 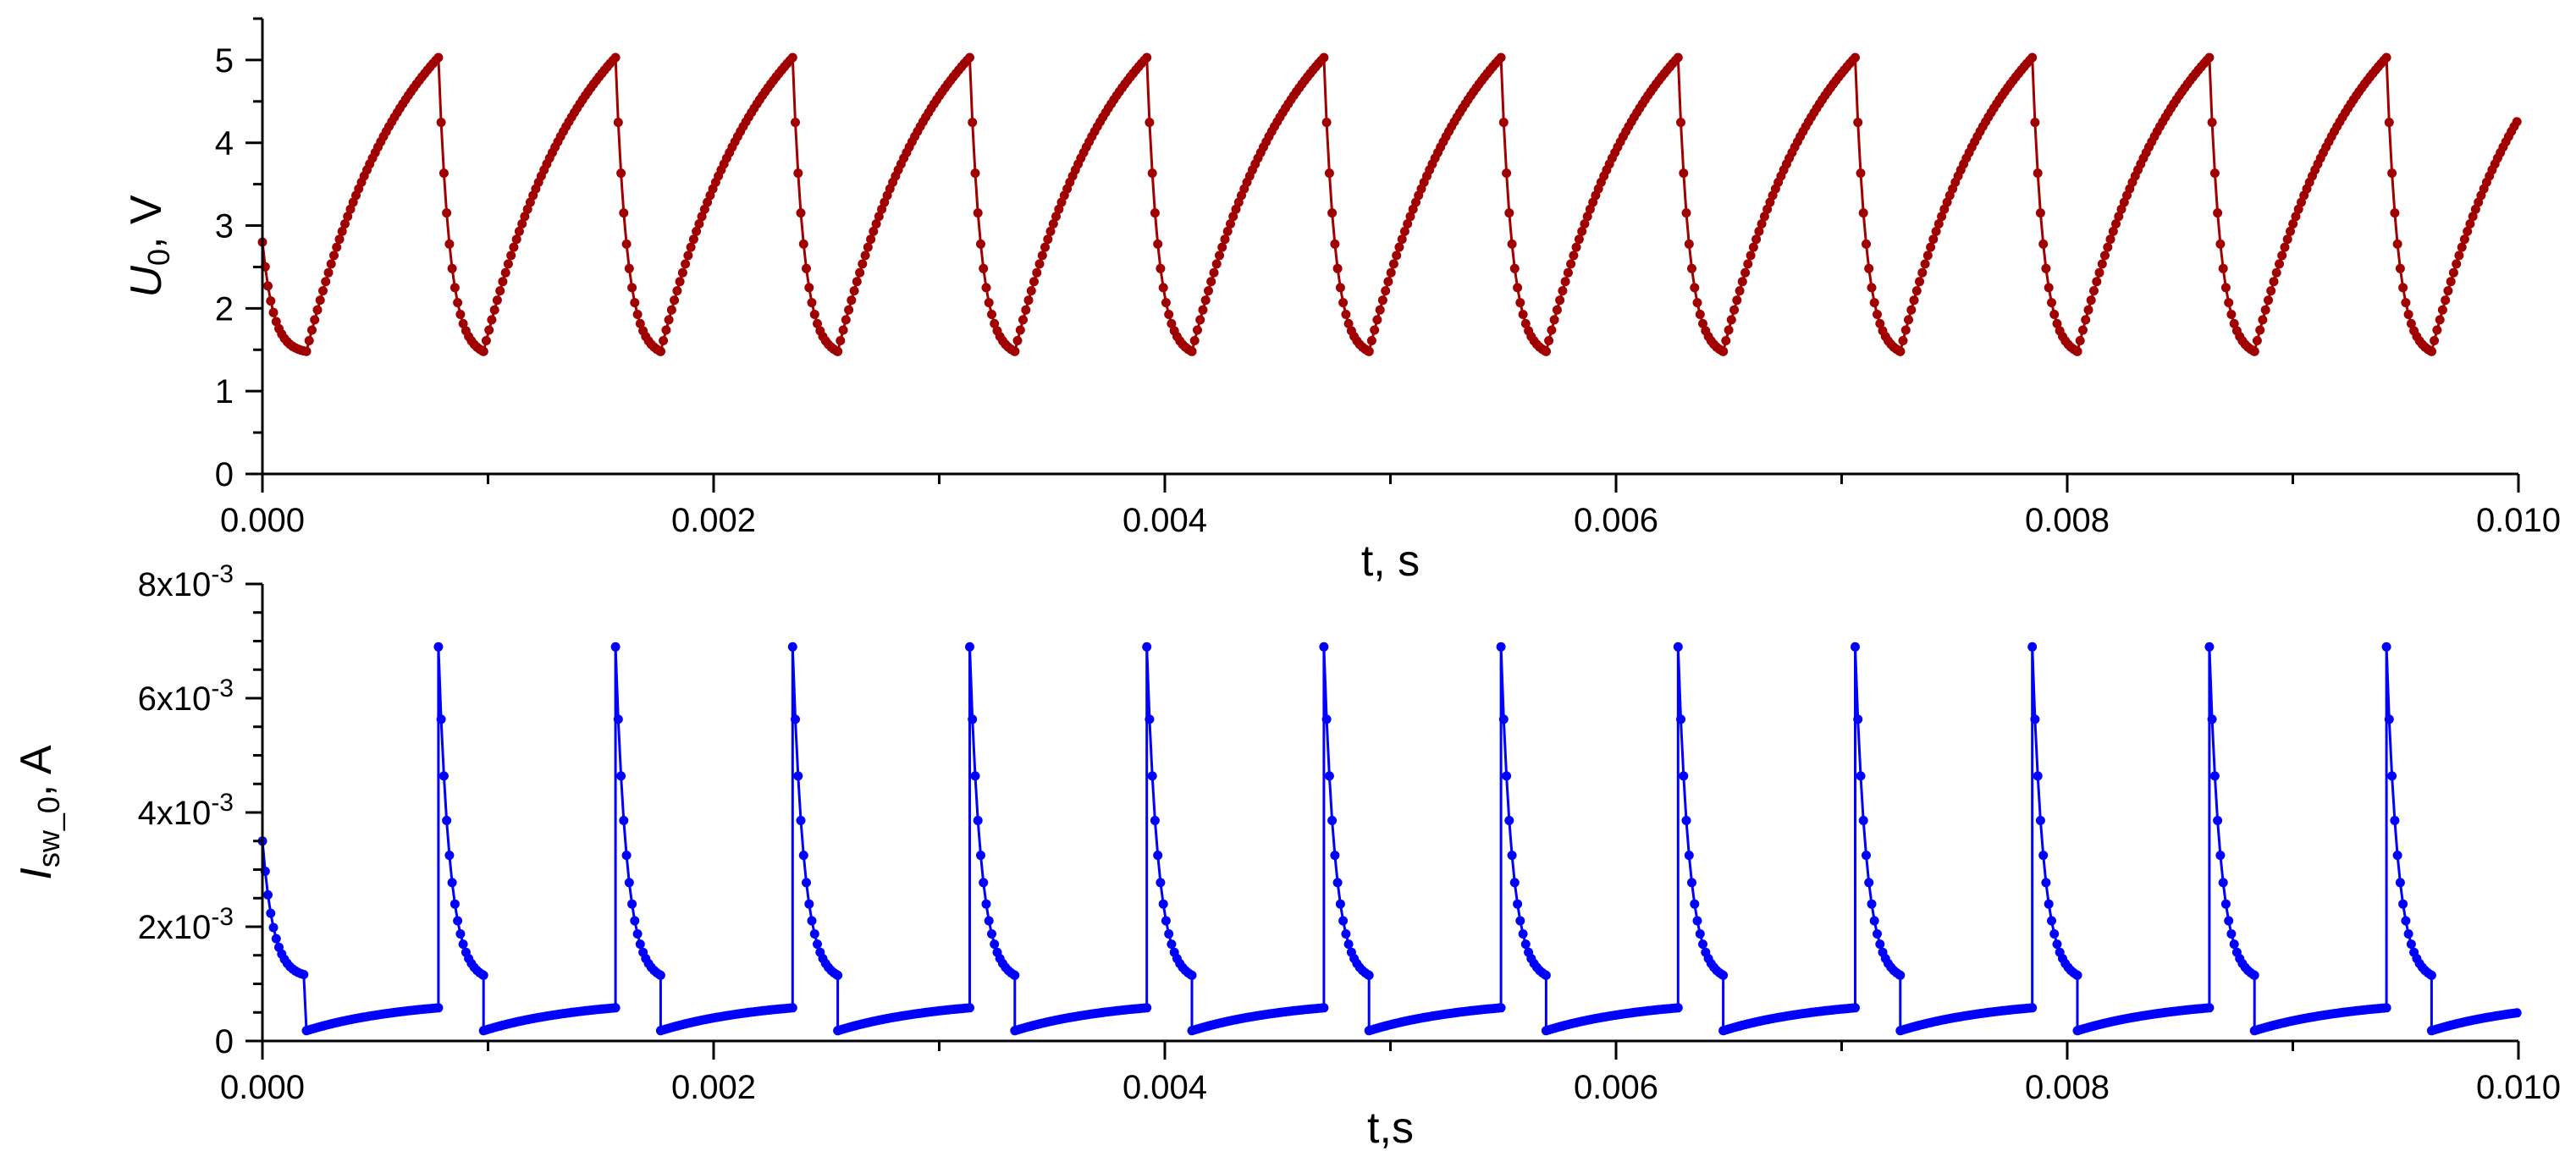 I want to click on current-y-label-main: I, so click(x=36, y=873).